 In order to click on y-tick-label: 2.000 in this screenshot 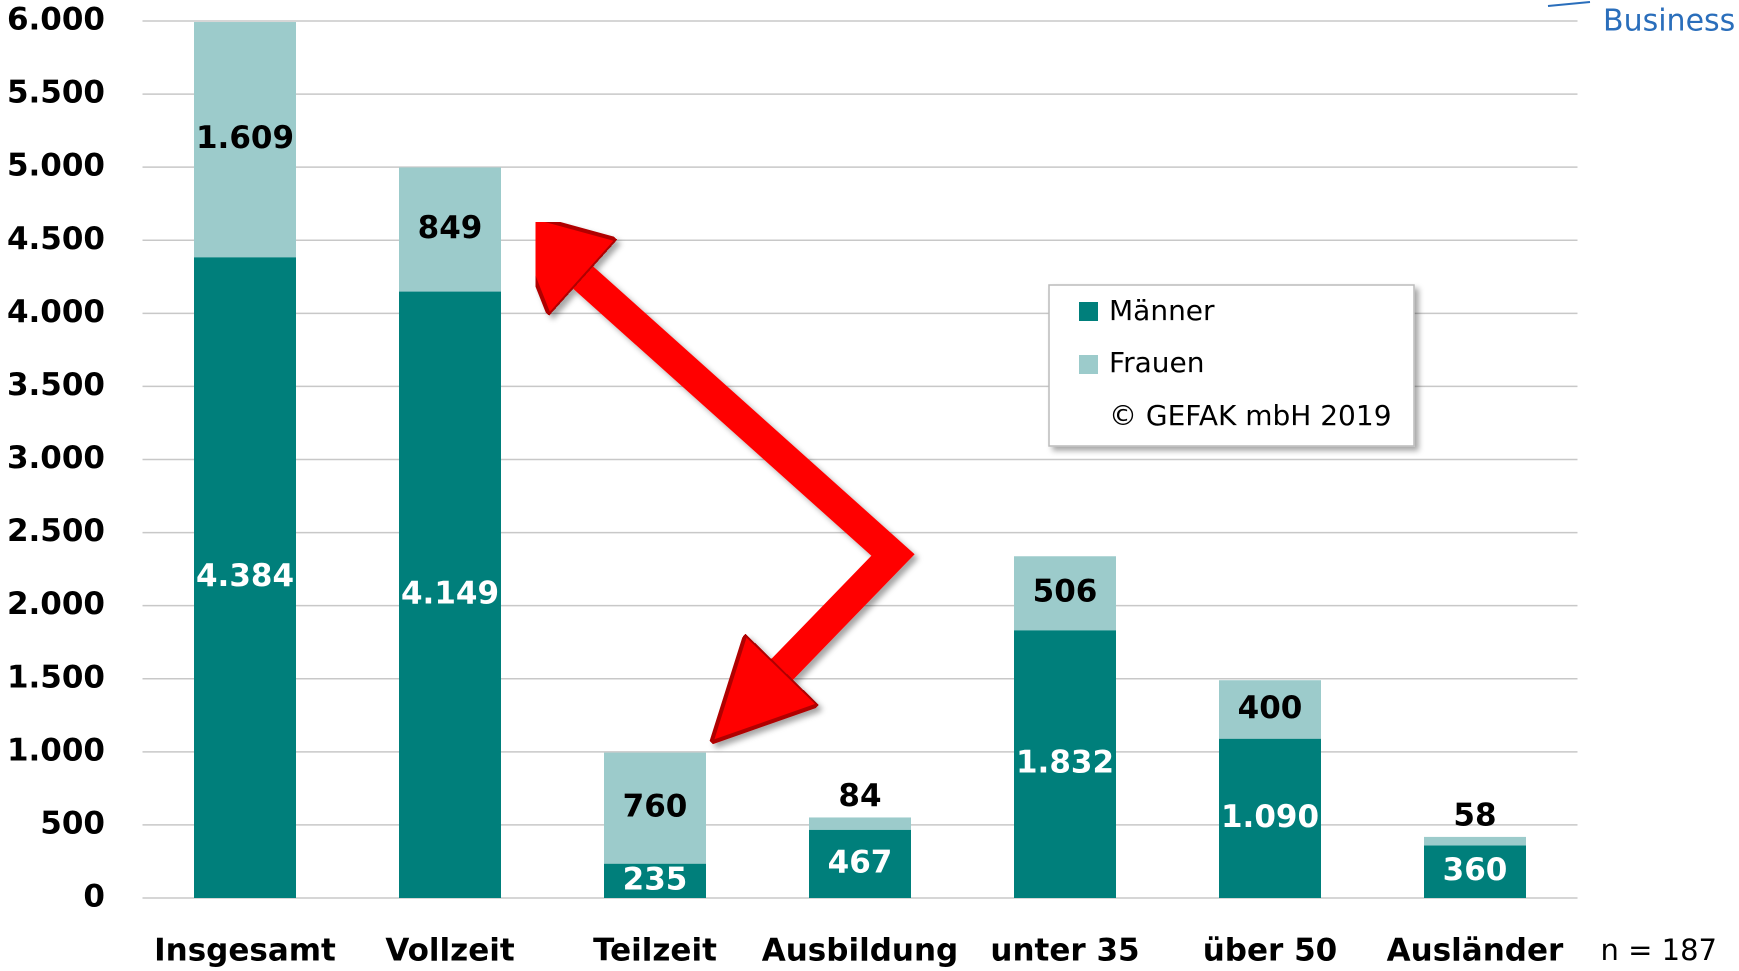, I will do `click(56, 604)`.